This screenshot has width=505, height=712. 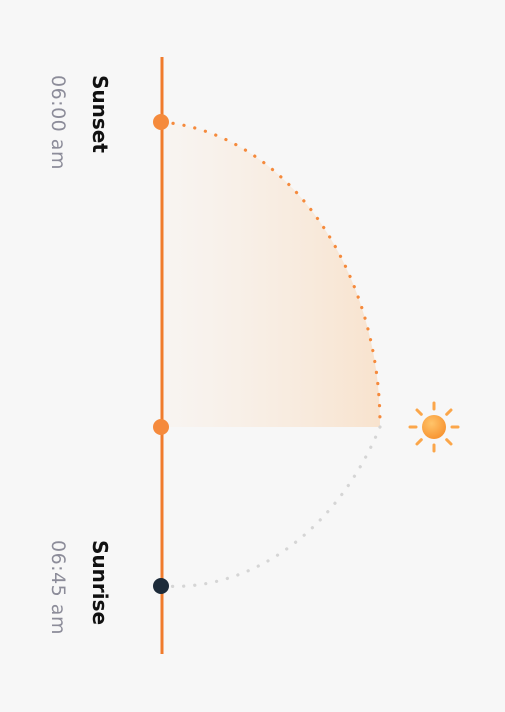 What do you see at coordinates (58, 587) in the screenshot?
I see `sunrise-time: 06:45 am` at bounding box center [58, 587].